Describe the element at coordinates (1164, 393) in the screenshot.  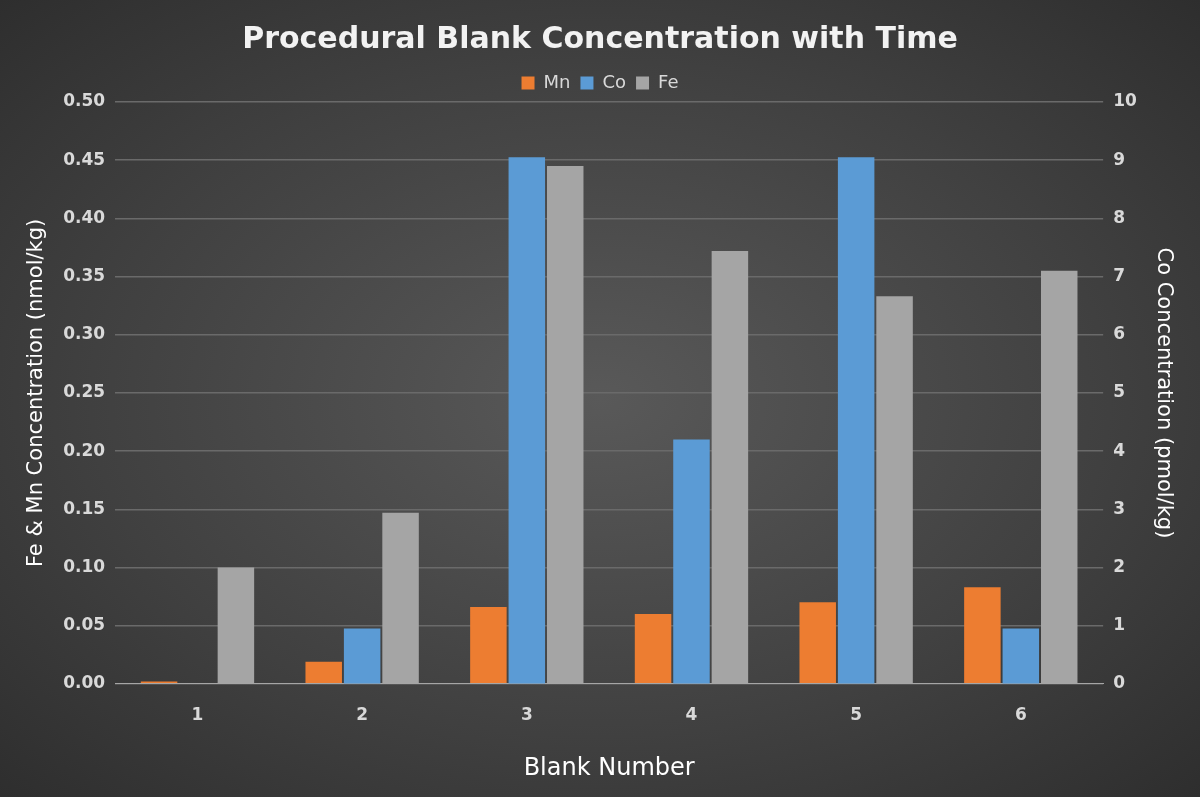
I see `y2-axis-title: Co Concentration (pmol/kg)` at that location.